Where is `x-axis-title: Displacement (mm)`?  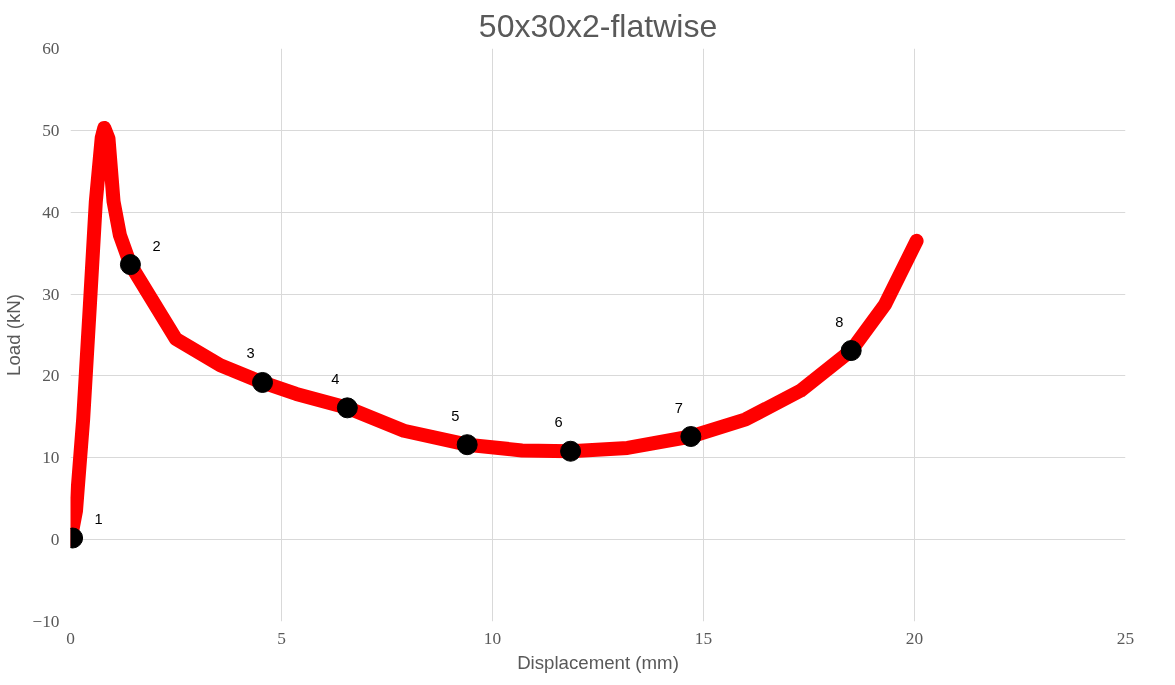 x-axis-title: Displacement (mm) is located at coordinates (598, 662).